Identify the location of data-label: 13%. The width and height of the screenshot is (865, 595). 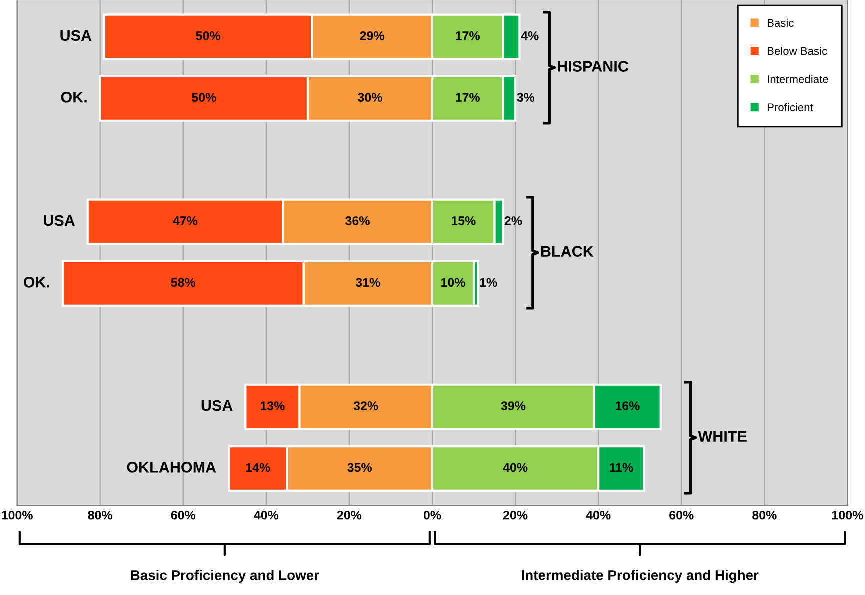
(272, 406).